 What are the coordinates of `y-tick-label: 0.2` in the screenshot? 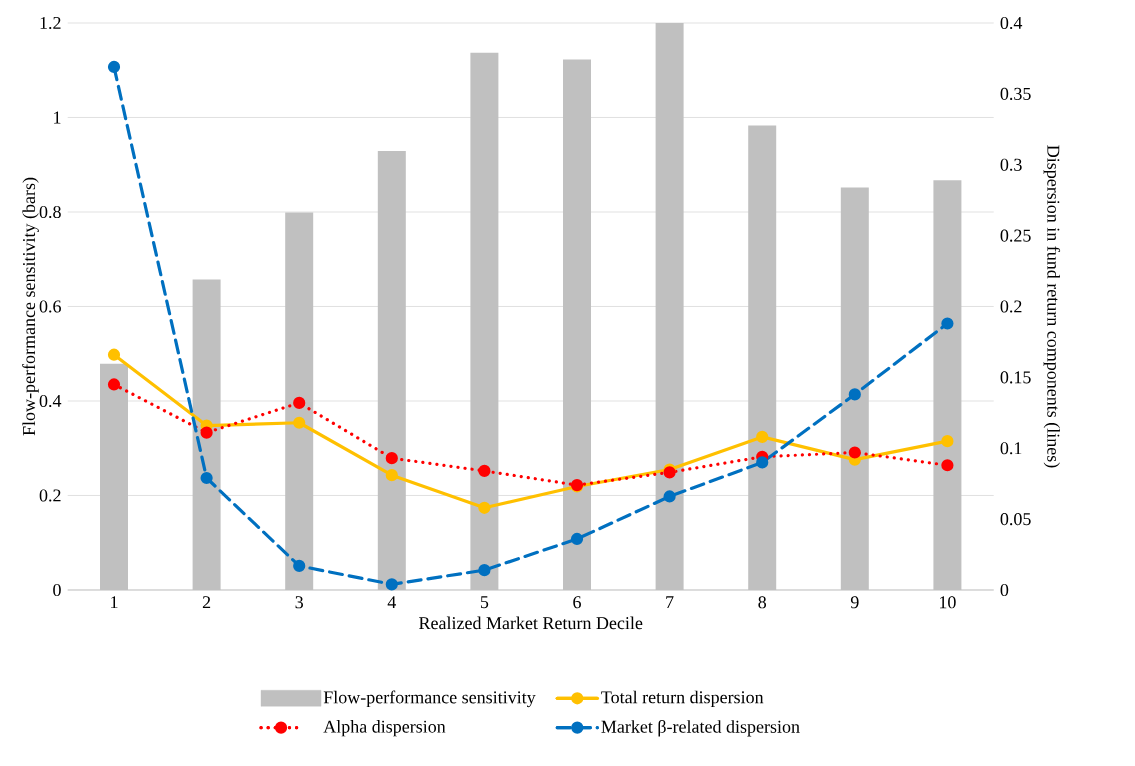 It's located at (50, 495).